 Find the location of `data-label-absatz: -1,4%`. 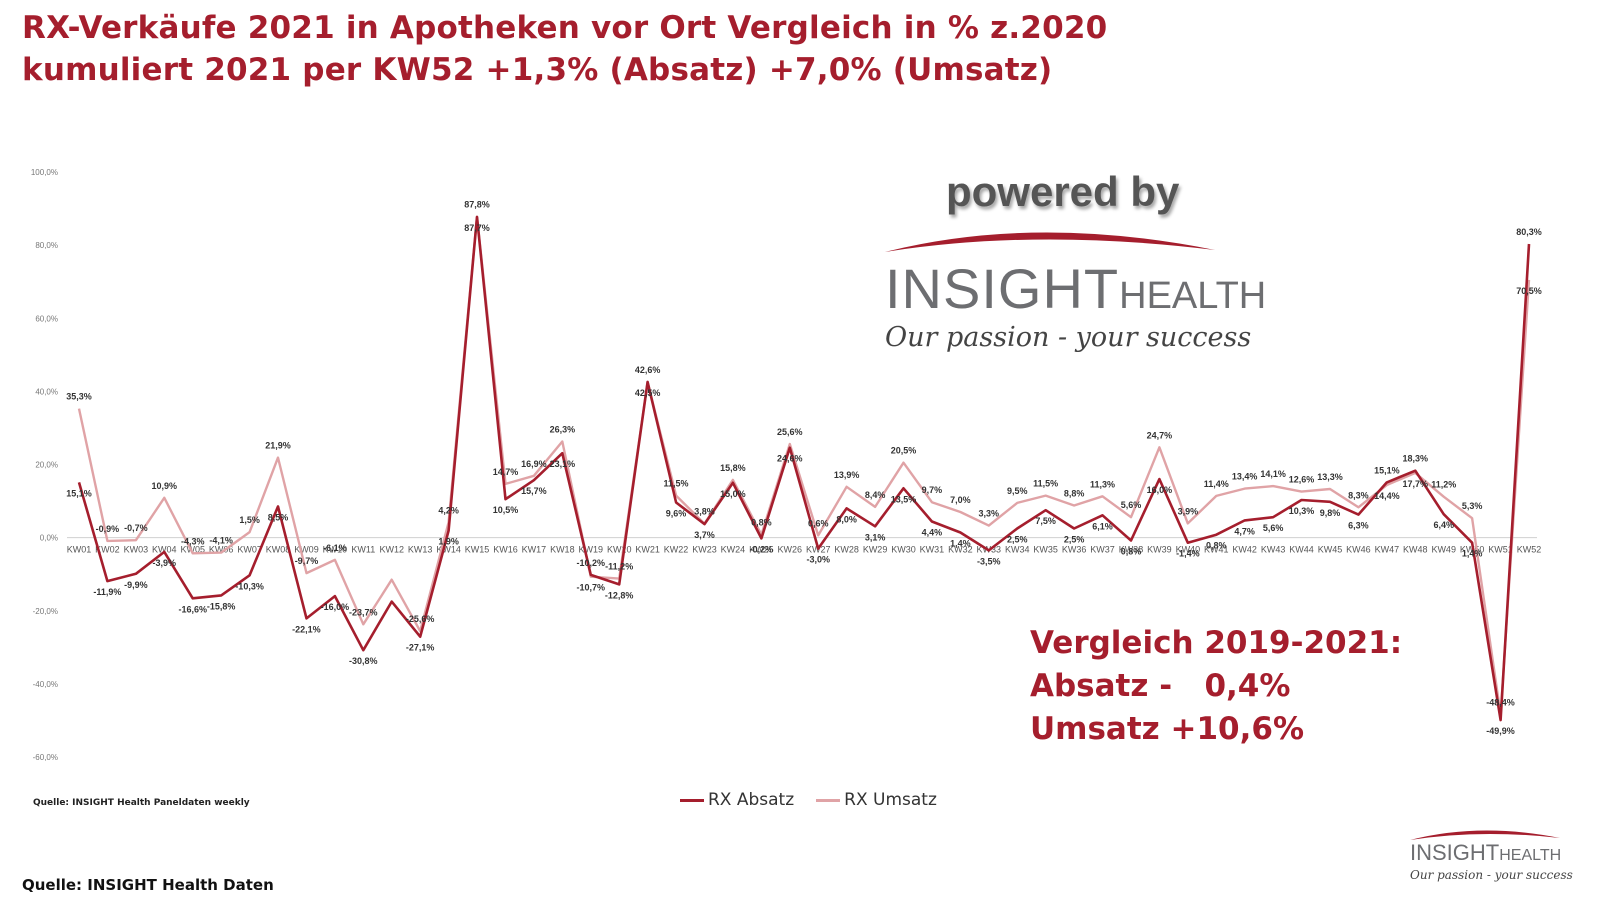

data-label-absatz: -1,4% is located at coordinates (1188, 554).